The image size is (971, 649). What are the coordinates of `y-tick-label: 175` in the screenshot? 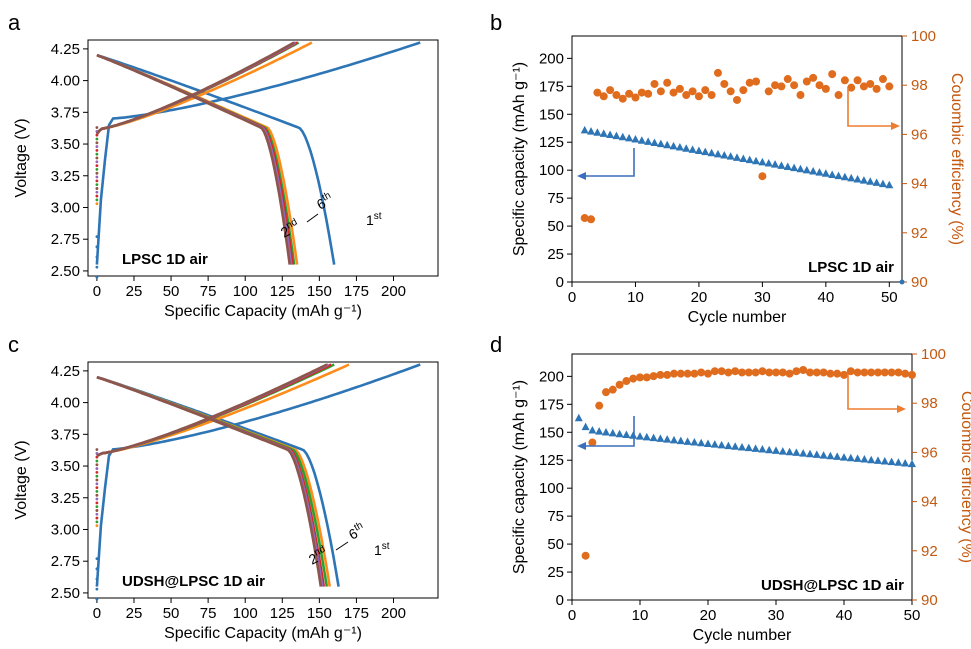 It's located at (551, 404).